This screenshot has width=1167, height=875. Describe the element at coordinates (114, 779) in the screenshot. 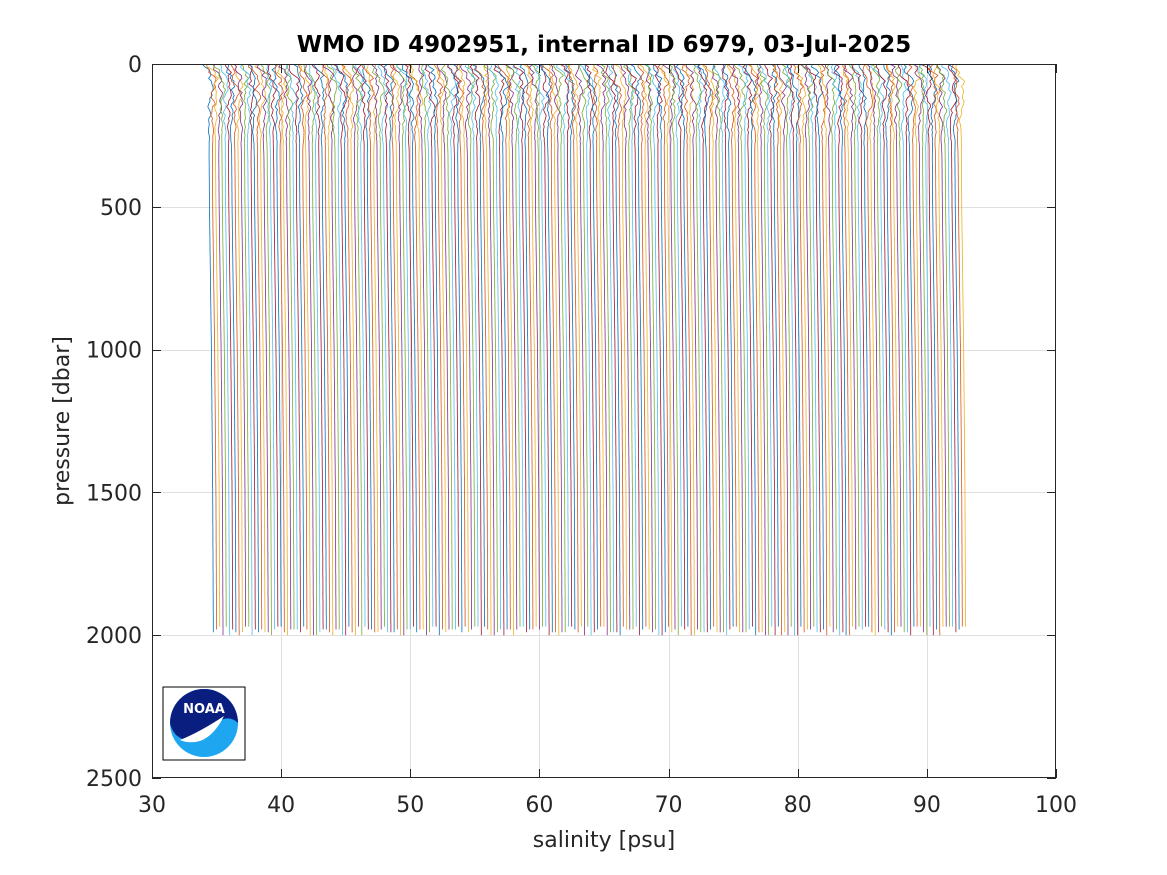

I see `y-tick-label: 2500` at that location.